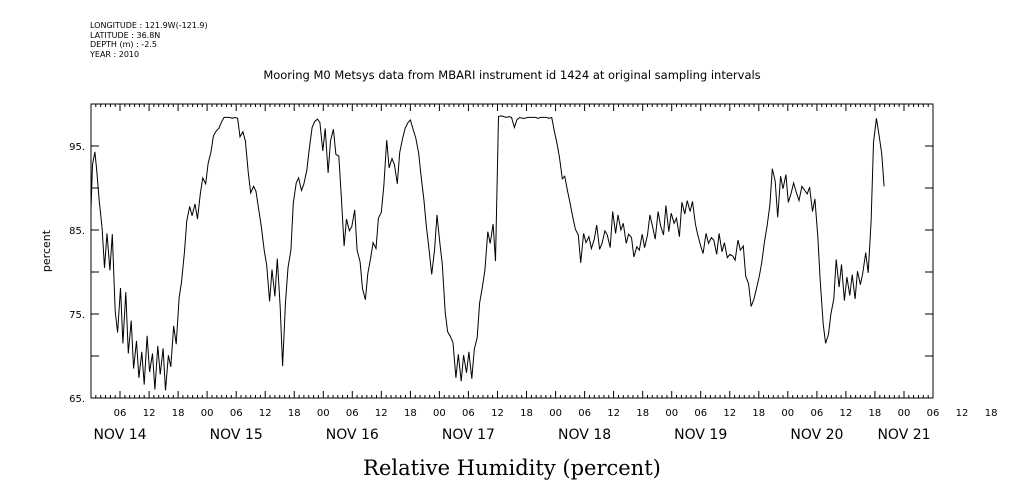 The image size is (1009, 504). I want to click on latitude-text: LATITUDE : 36.8N, so click(125, 35).